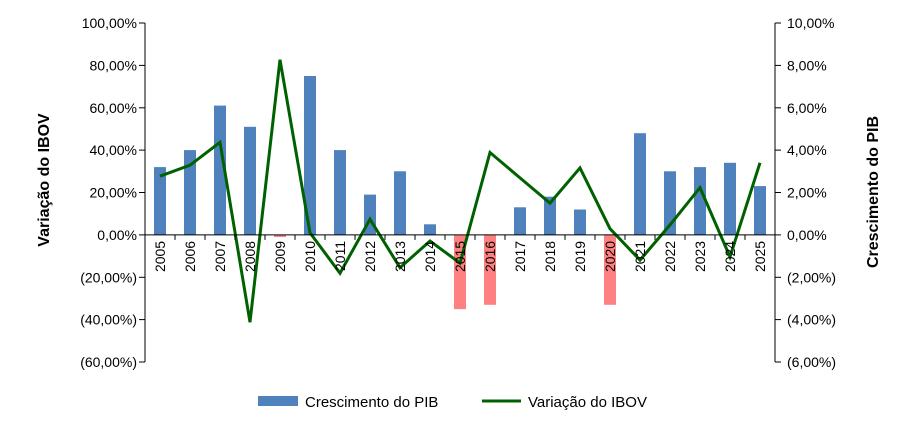 The height and width of the screenshot is (432, 910). Describe the element at coordinates (117, 235) in the screenshot. I see `left-tick-label: 0,00%` at that location.